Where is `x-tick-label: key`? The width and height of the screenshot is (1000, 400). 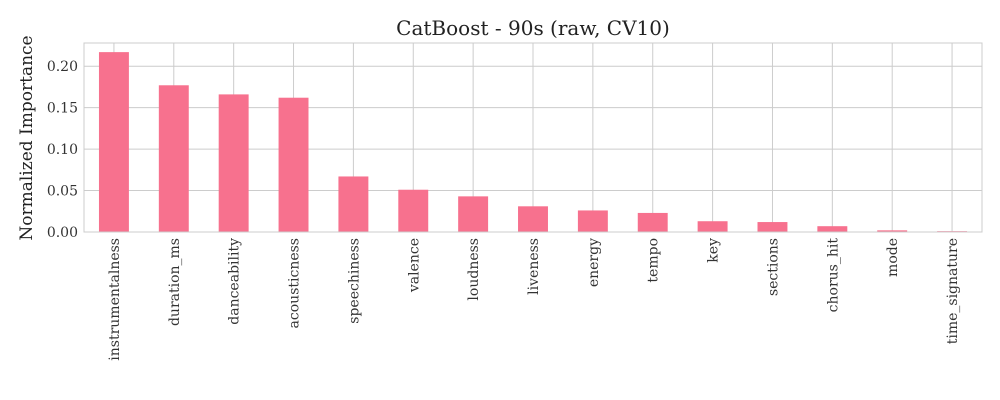 x-tick-label: key is located at coordinates (714, 250).